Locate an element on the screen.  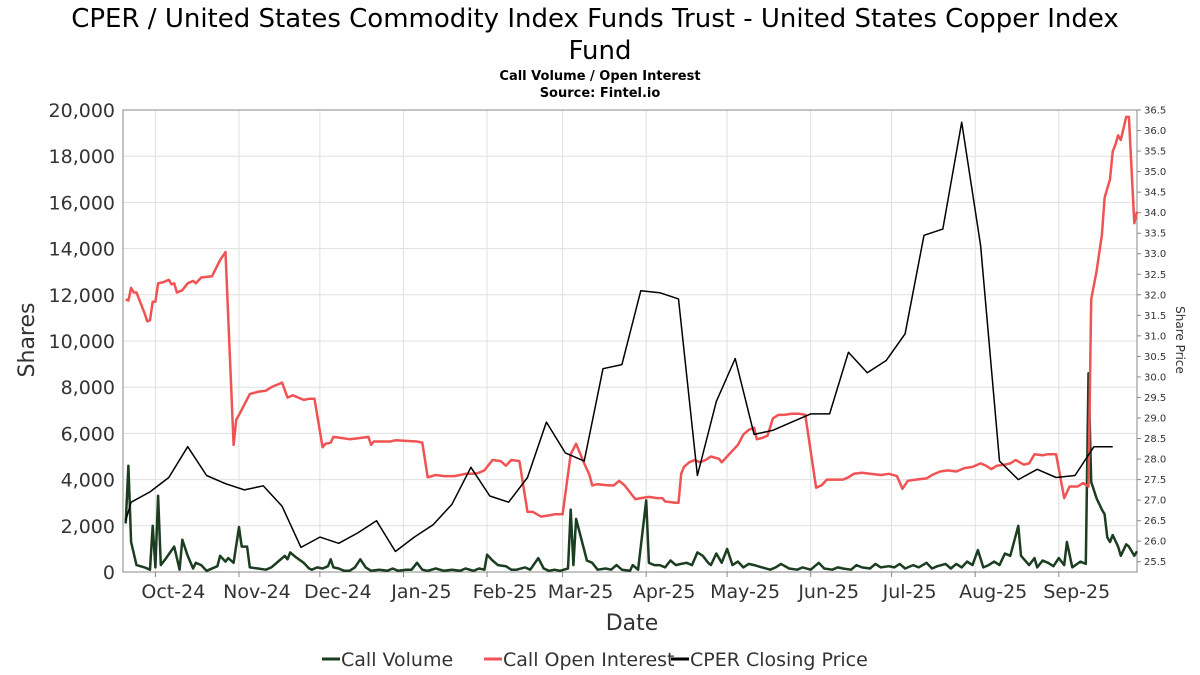
y2-tick-label: 33.0 is located at coordinates (1155, 254).